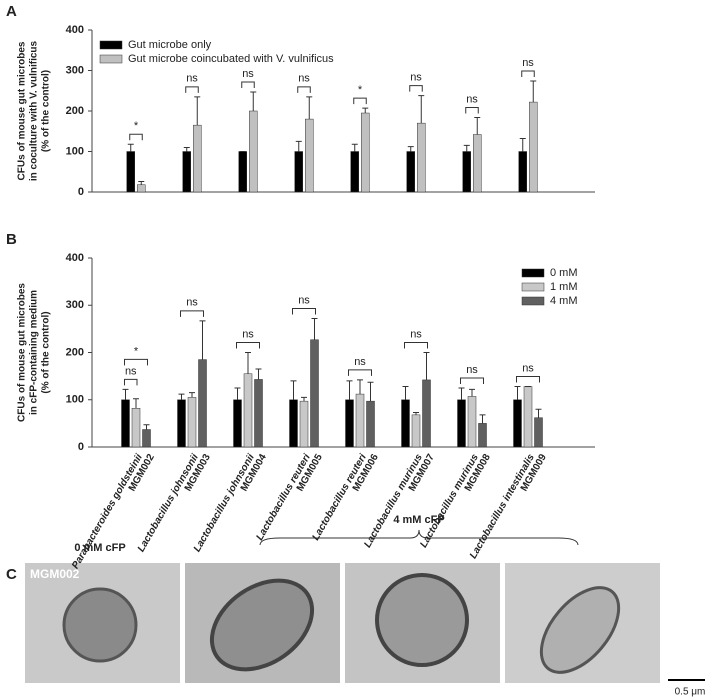 Image resolution: width=709 pixels, height=699 pixels. I want to click on y-tick-label: 300, so click(75, 305).